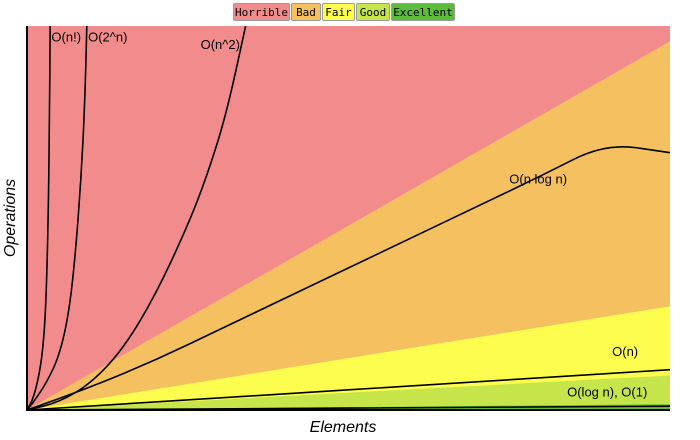 The image size is (700, 440). I want to click on legend-good: Good, so click(373, 12).